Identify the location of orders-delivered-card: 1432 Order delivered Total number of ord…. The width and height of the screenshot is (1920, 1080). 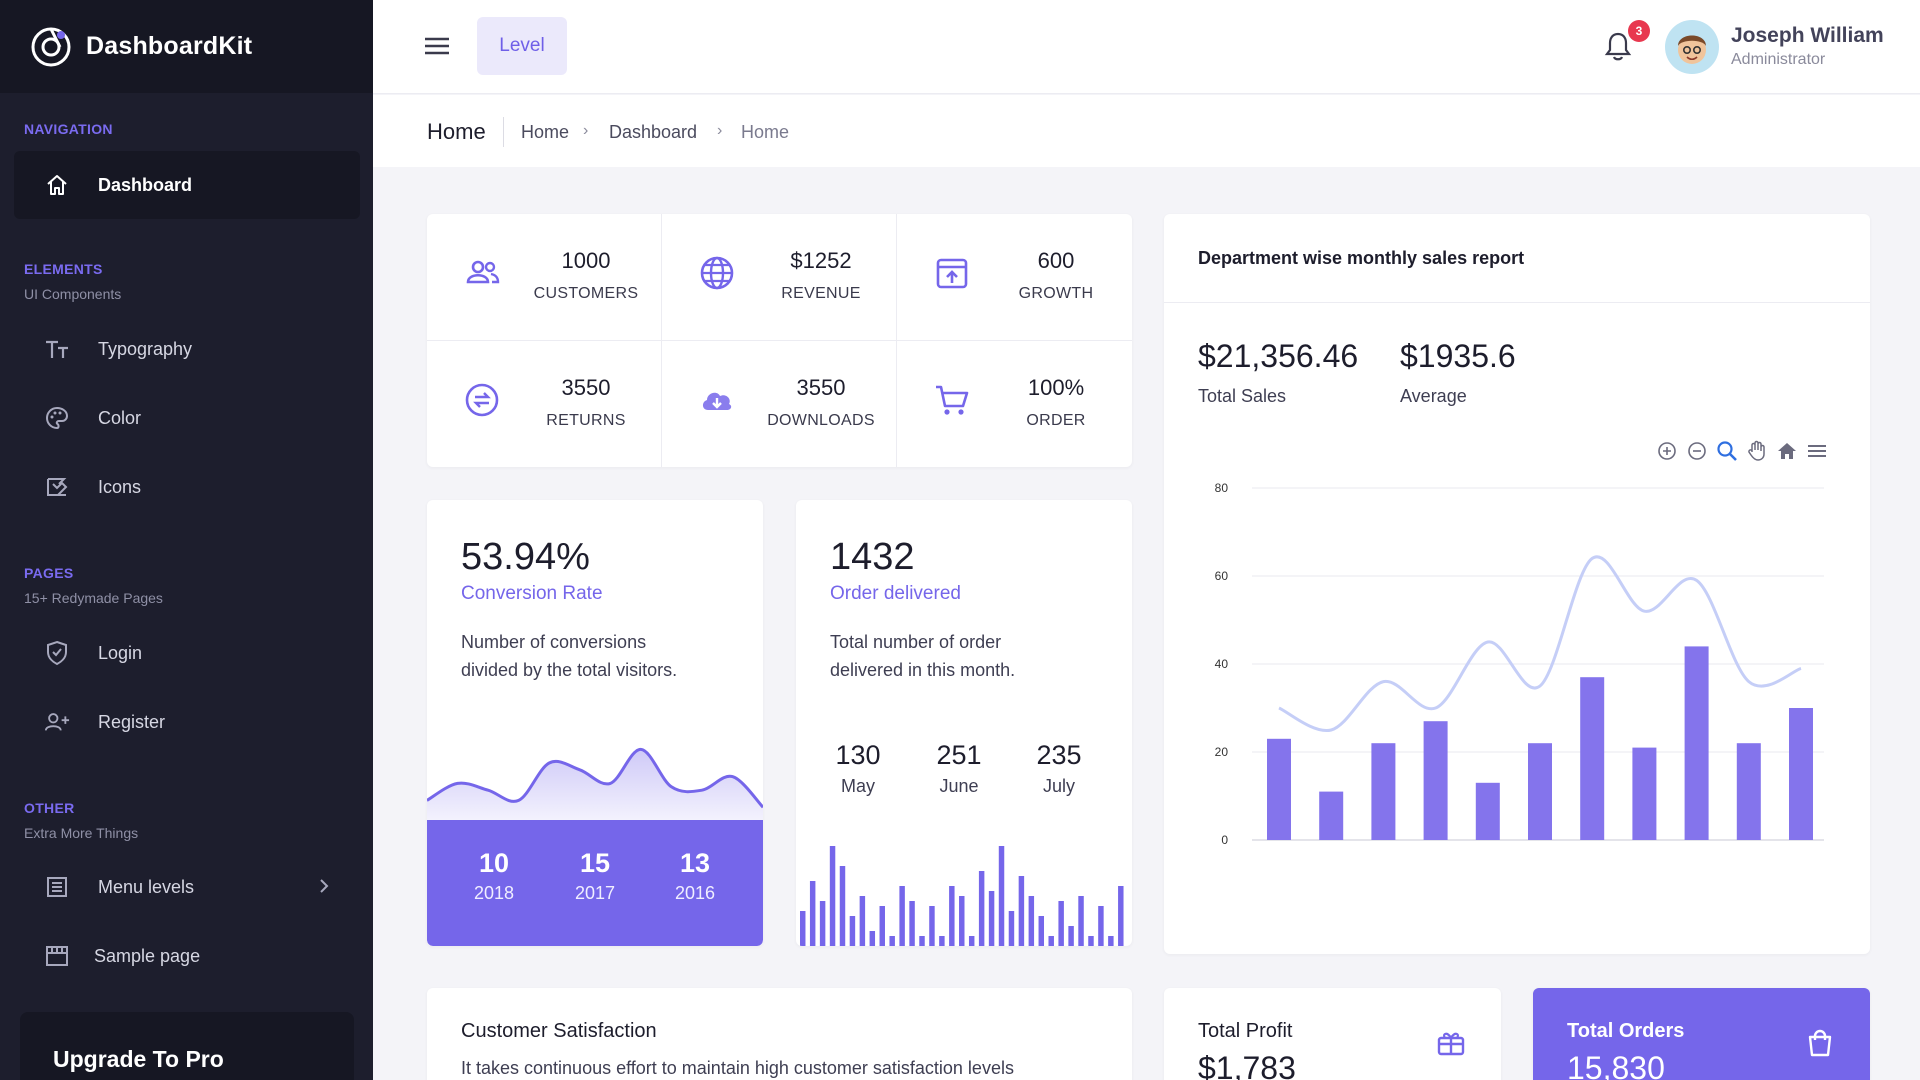
(964, 723).